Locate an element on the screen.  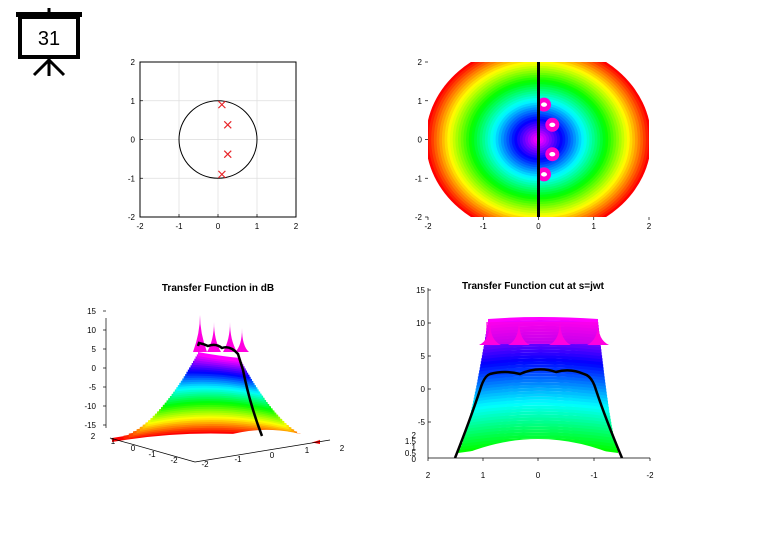
unit-circle is located at coordinates (218, 139).